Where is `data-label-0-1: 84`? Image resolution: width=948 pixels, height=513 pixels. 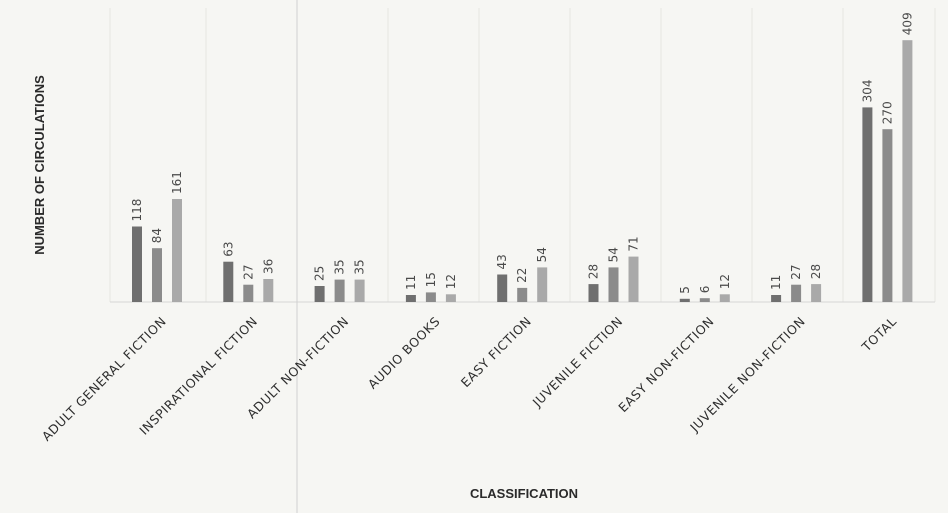
data-label-0-1: 84 is located at coordinates (157, 235).